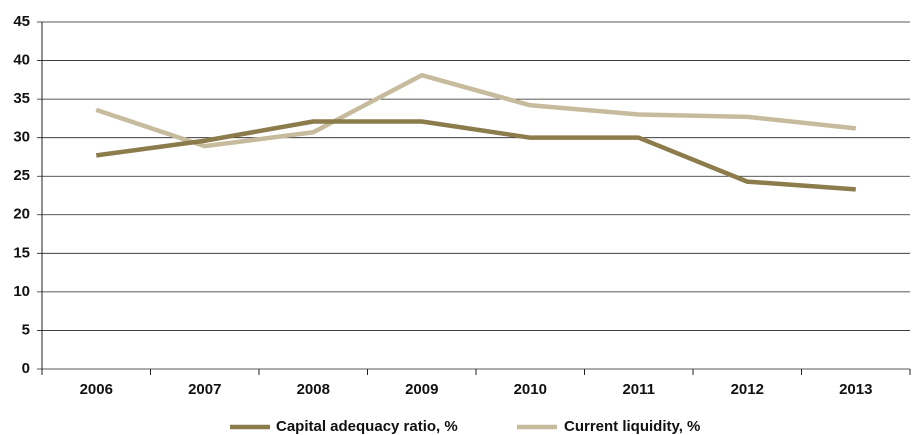  Describe the element at coordinates (204, 389) in the screenshot. I see `x-tick-label: 2007` at that location.